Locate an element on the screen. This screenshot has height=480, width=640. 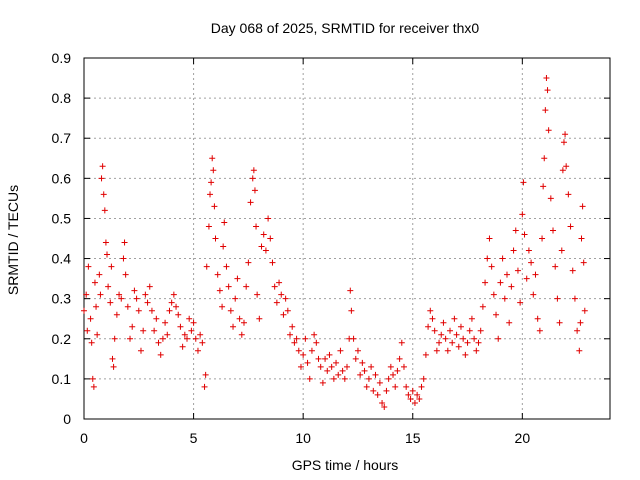
y-tick-label: 0.7 is located at coordinates (62, 138).